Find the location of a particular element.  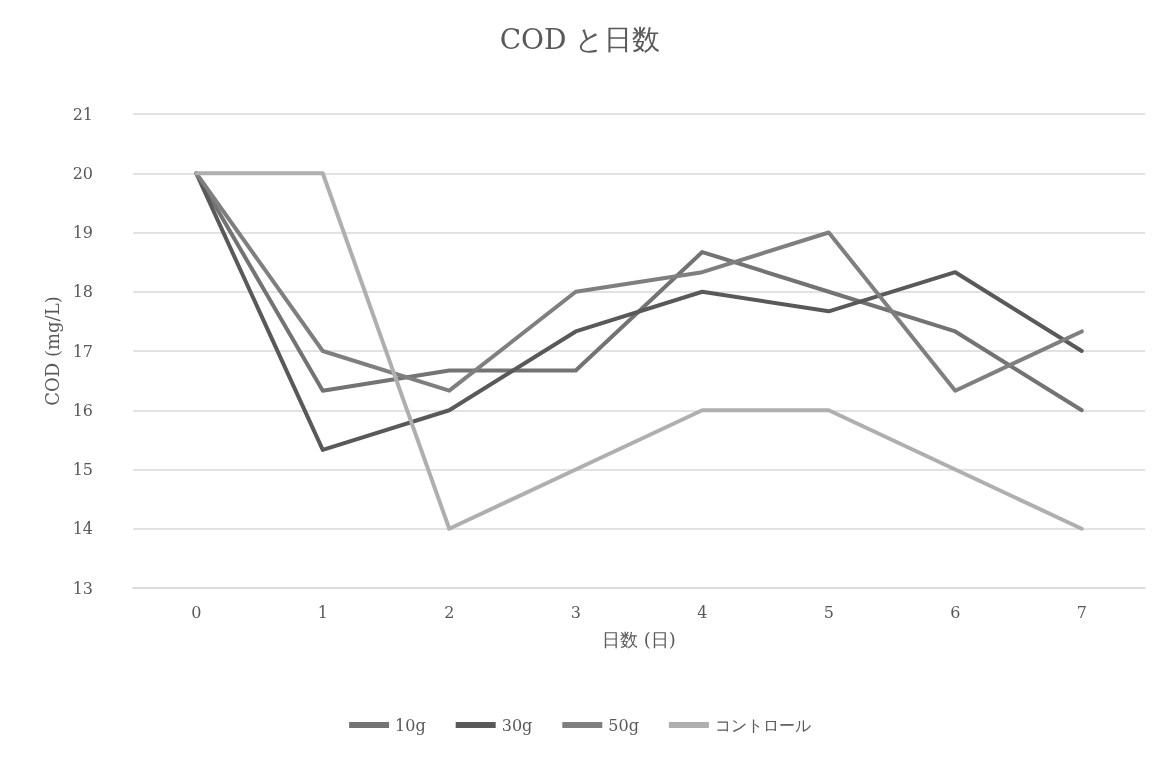

y-tick-label: 19 is located at coordinates (82, 232).